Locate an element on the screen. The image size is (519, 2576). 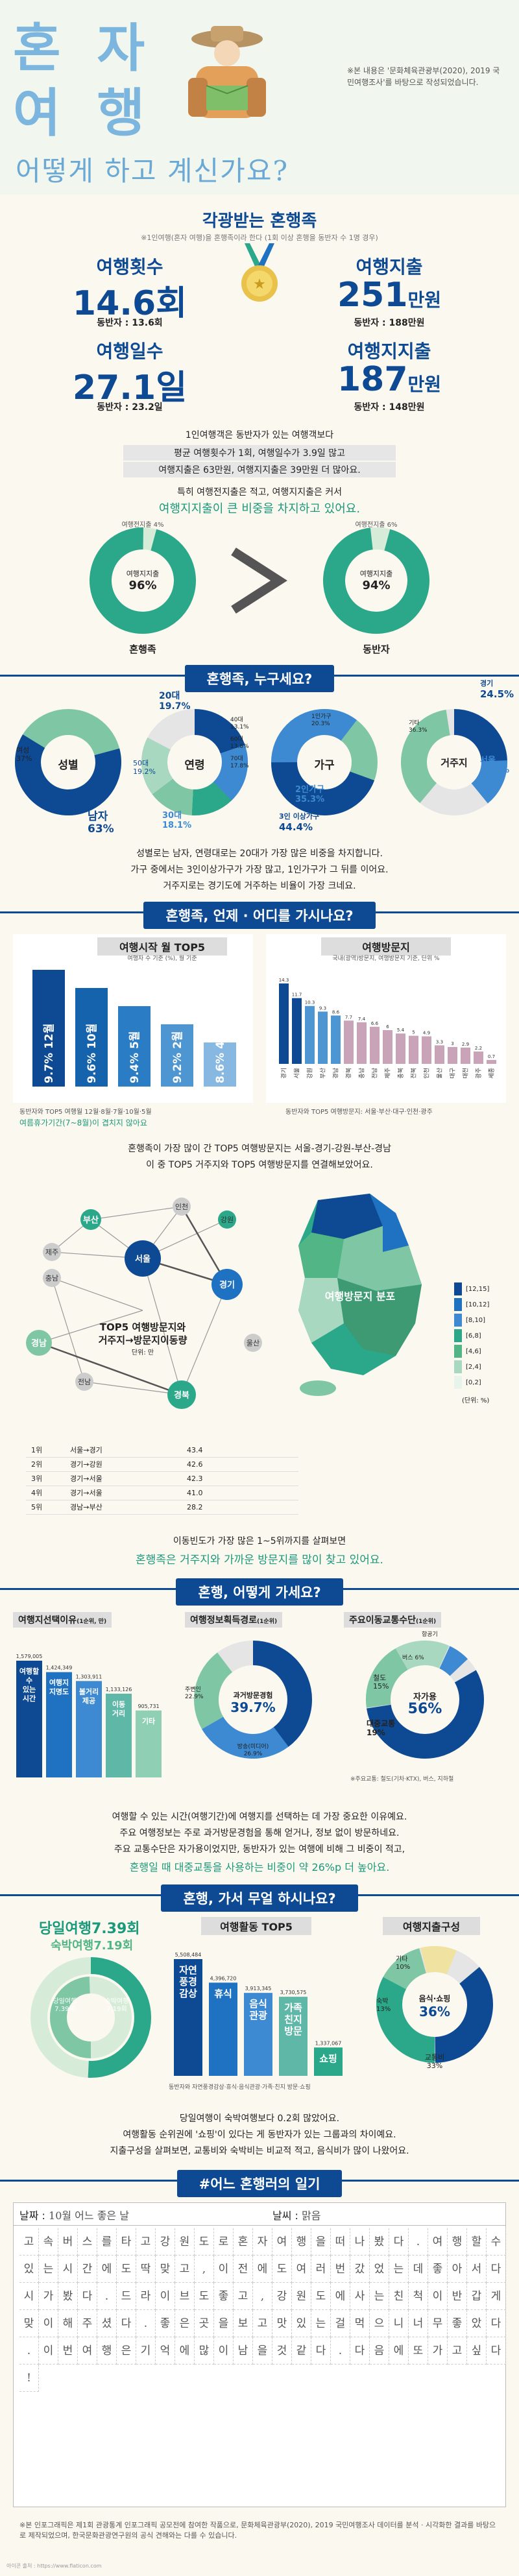
diary-char: 사 is located at coordinates (360, 2296).